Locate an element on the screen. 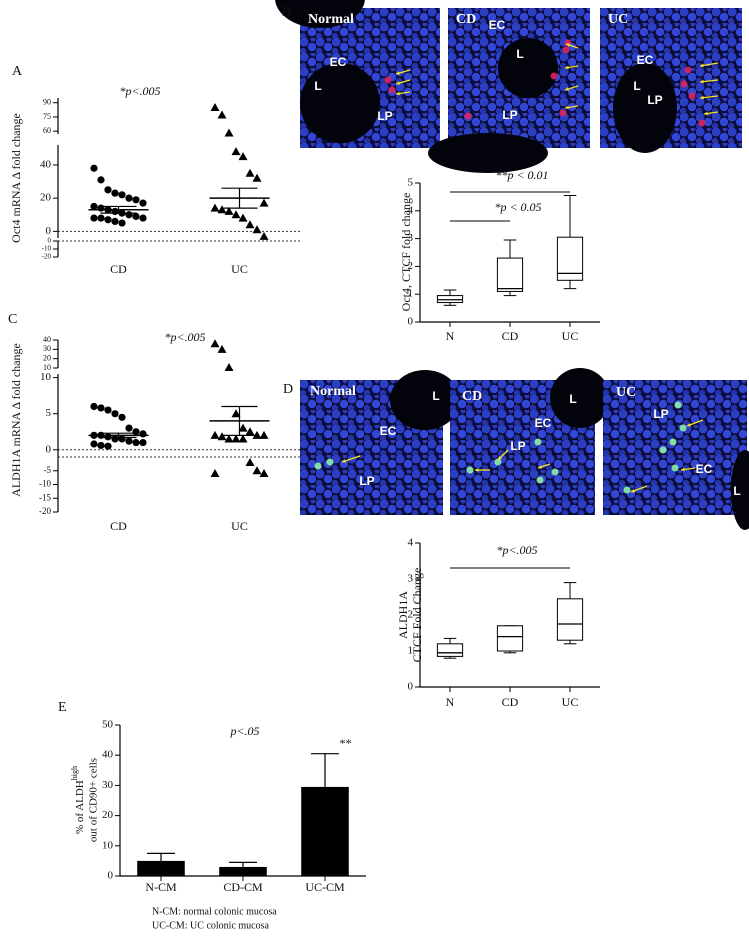 This screenshot has height=941, width=749. y-axis-label: Oct4 mRNA Δ fold change is located at coordinates (16, 178).